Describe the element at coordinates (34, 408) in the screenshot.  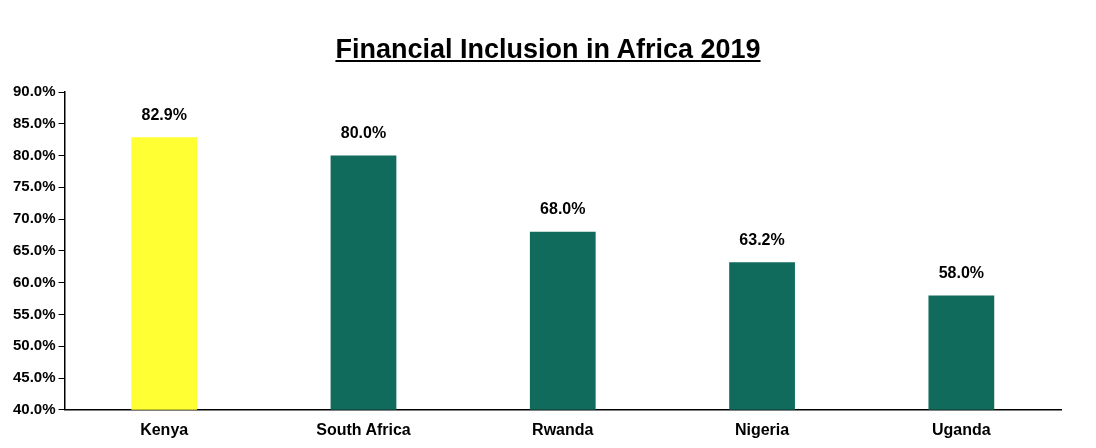
I see `y-tick-label: 40.0%` at that location.